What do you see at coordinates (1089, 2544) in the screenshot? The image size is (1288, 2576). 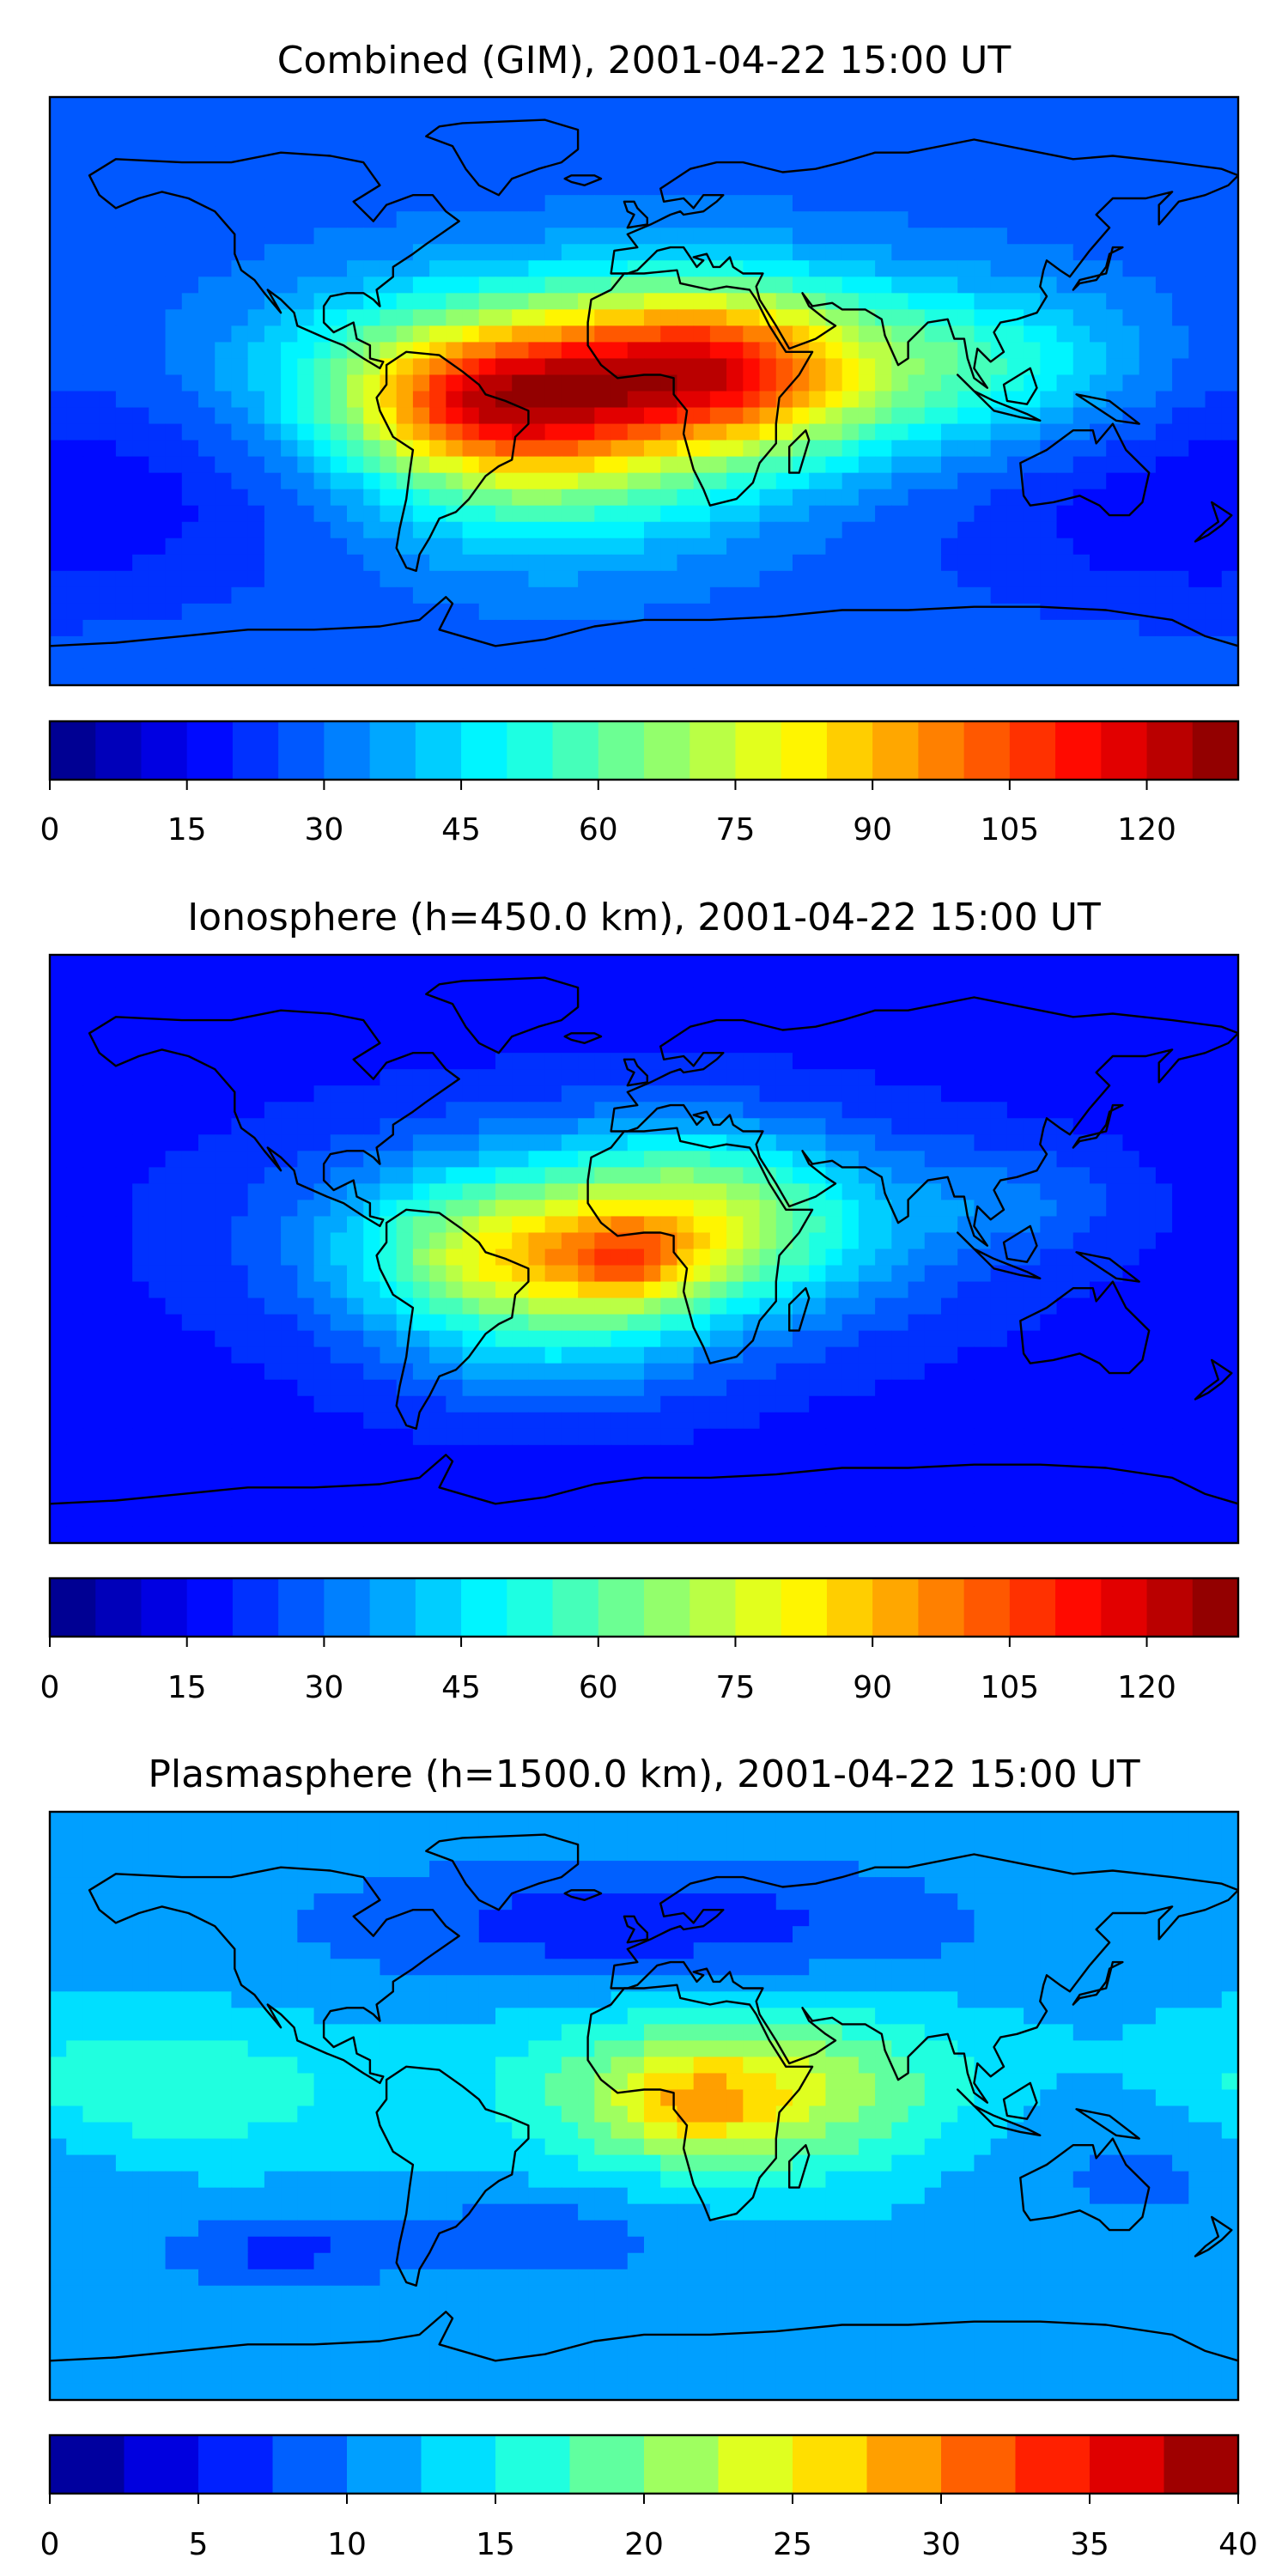 I see `colorbar-tick-label: 35` at bounding box center [1089, 2544].